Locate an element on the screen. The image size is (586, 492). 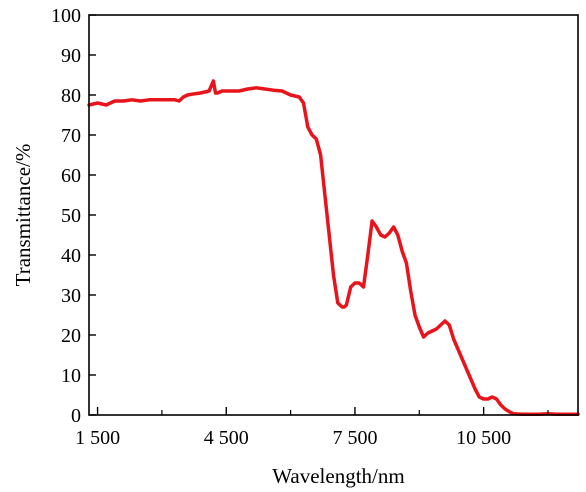
y-tick-label: 70 is located at coordinates (71, 136).